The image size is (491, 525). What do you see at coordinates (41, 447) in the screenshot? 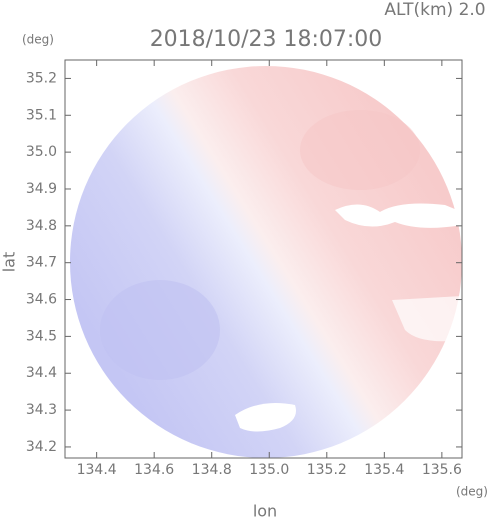
I see `y-tick-label: 34.2` at bounding box center [41, 447].